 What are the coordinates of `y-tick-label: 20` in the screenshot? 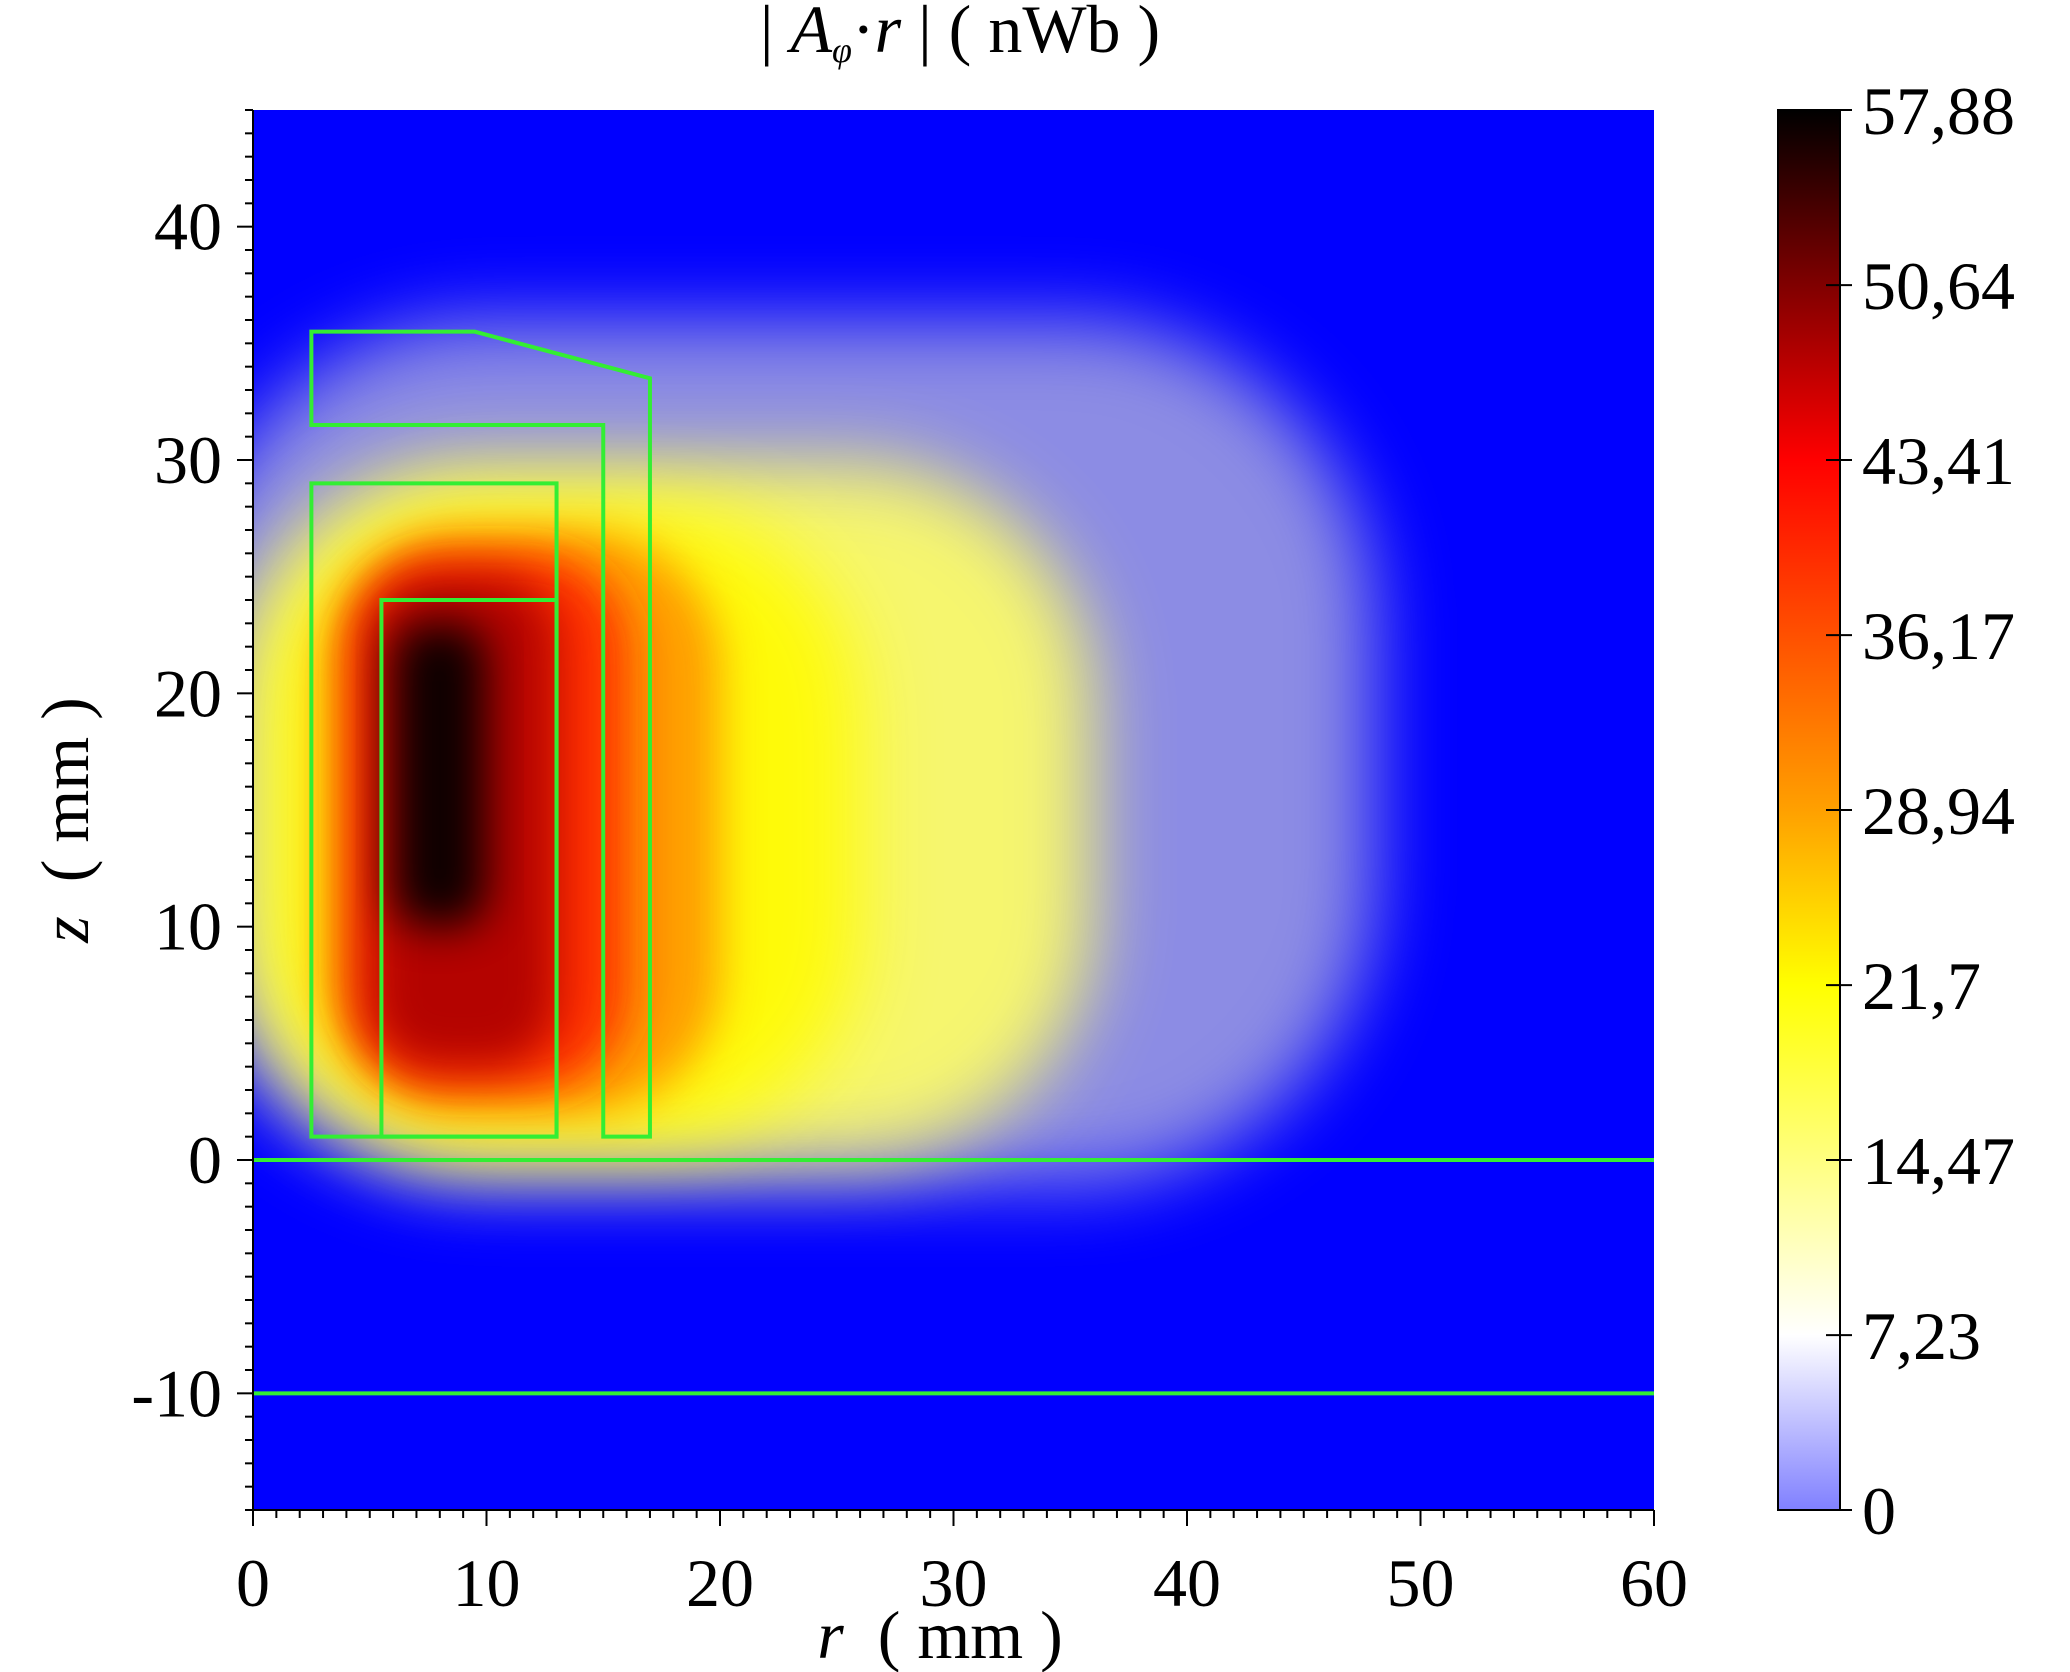 It's located at (188, 693).